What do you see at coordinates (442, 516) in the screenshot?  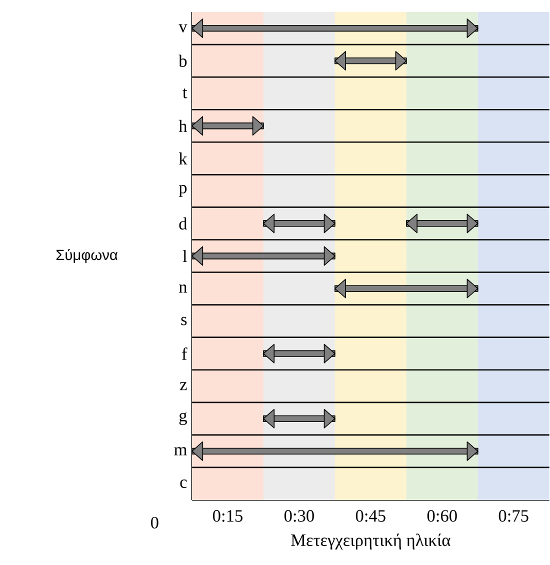 I see `x-tick-label: 0:60` at bounding box center [442, 516].